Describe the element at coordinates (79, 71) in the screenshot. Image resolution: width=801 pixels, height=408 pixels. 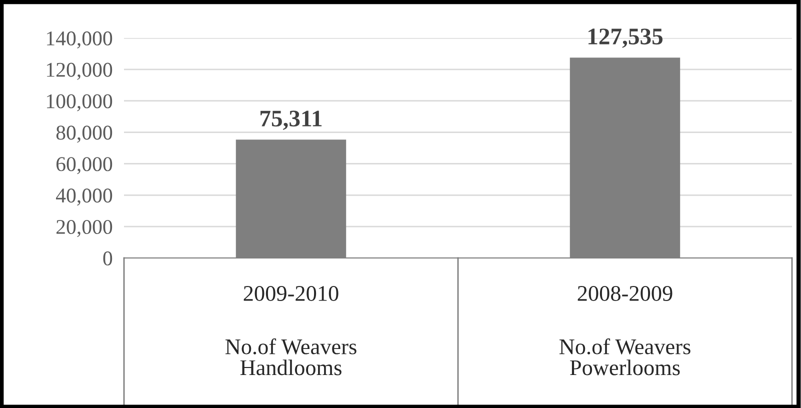
I see `y-tick-label: 120,000` at that location.